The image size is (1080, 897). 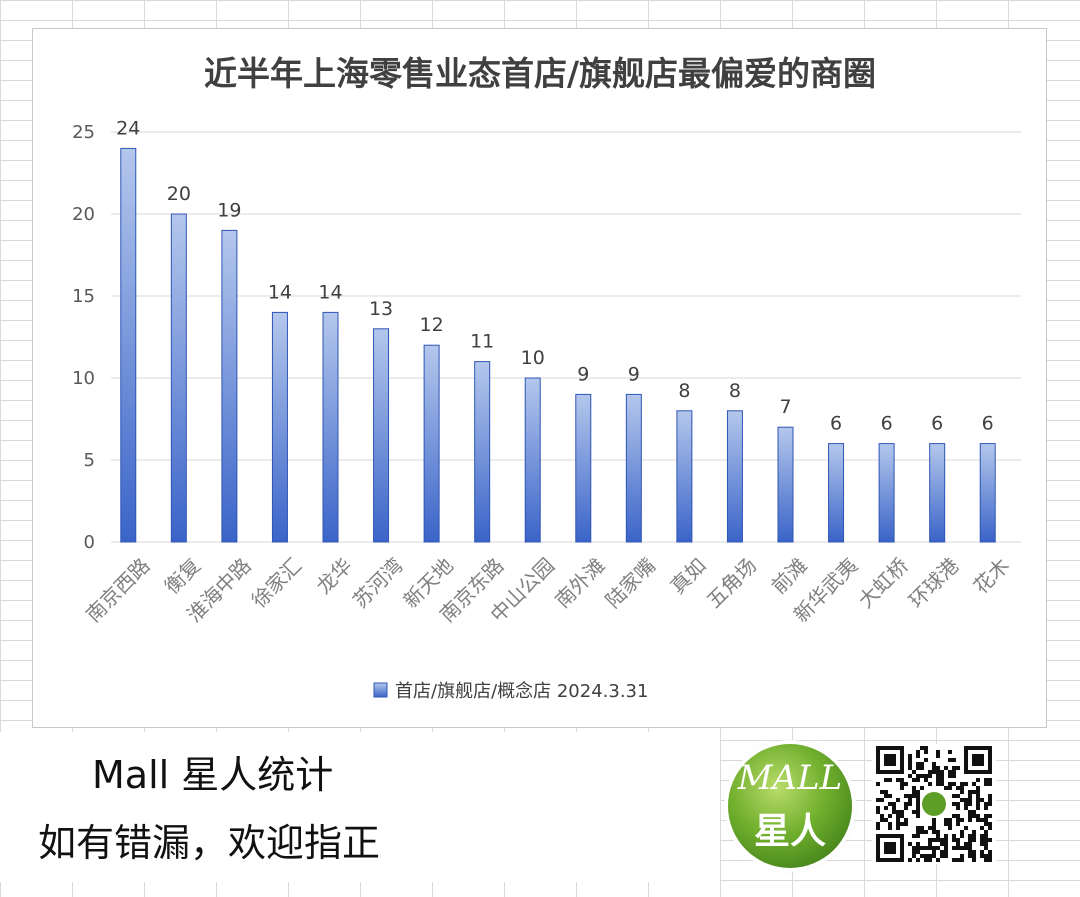 I want to click on x-tick-label: 南外滩, so click(x=579, y=582).